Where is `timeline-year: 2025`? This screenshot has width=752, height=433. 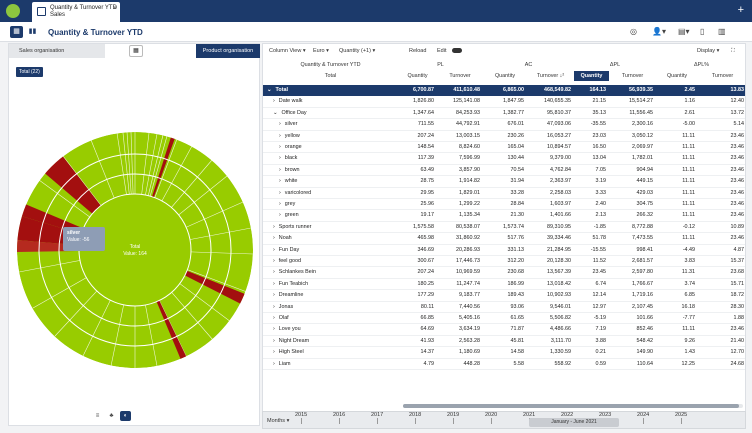 timeline-year: 2025 is located at coordinates (681, 415).